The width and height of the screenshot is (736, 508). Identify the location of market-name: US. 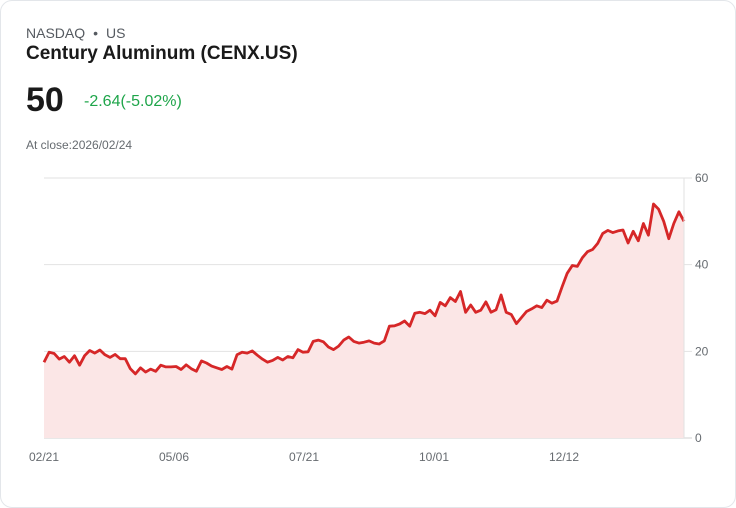
(116, 33).